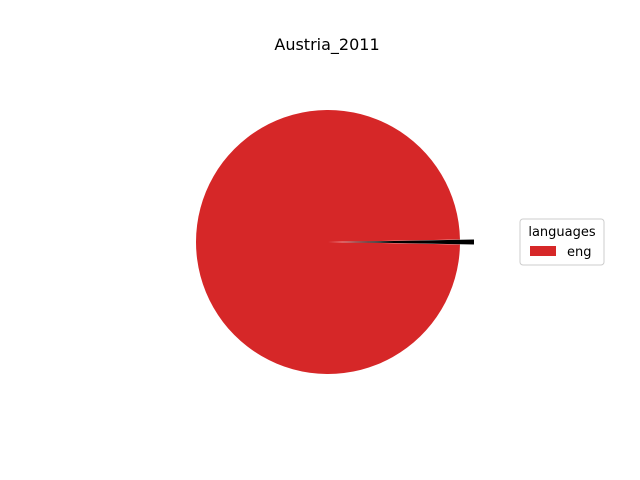 This screenshot has height=480, width=640. What do you see at coordinates (562, 232) in the screenshot?
I see `legend-title: languages` at bounding box center [562, 232].